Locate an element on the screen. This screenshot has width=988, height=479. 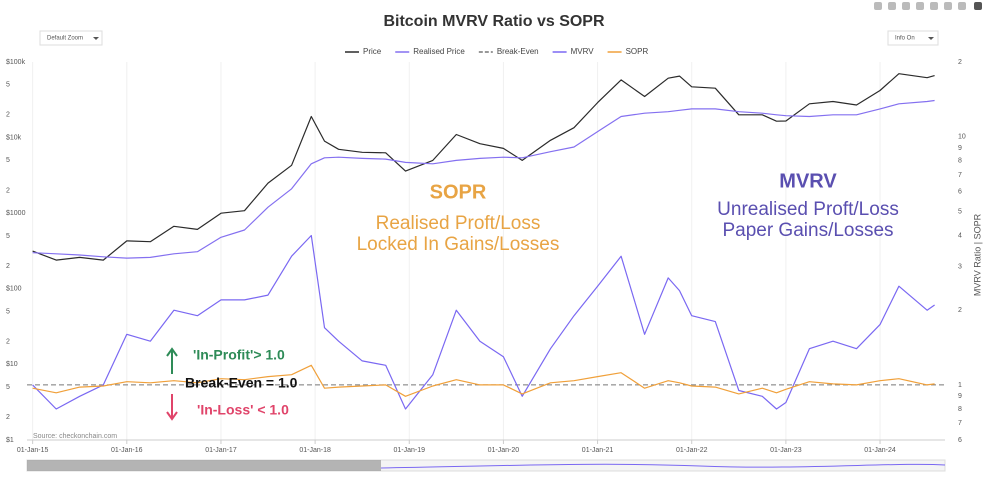
navigator-mask is located at coordinates (204, 465).